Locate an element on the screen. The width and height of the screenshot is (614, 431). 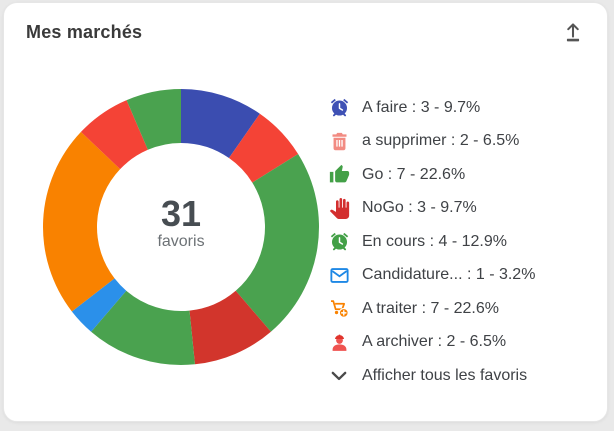
upload-icon is located at coordinates (573, 35).